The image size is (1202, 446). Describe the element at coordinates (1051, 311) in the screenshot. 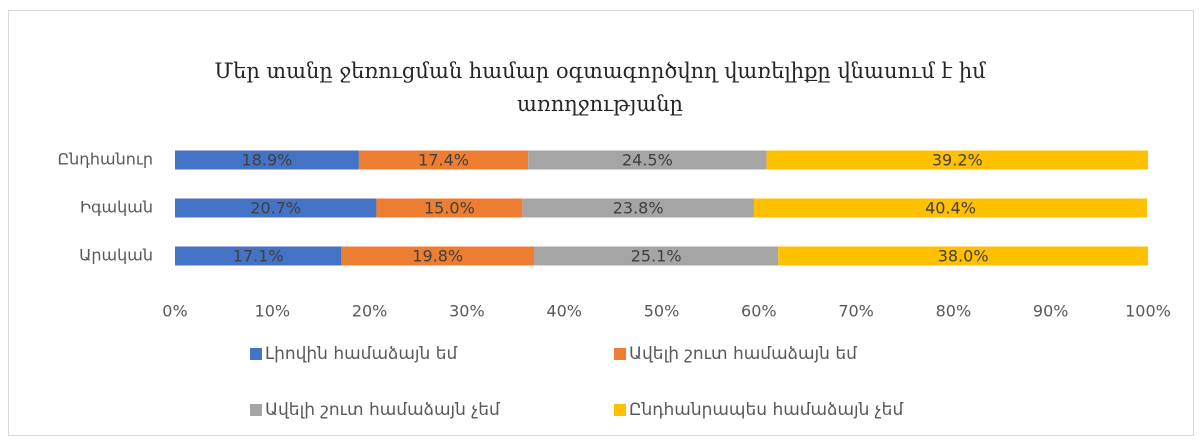

I see `x-tick-label: 90%` at that location.